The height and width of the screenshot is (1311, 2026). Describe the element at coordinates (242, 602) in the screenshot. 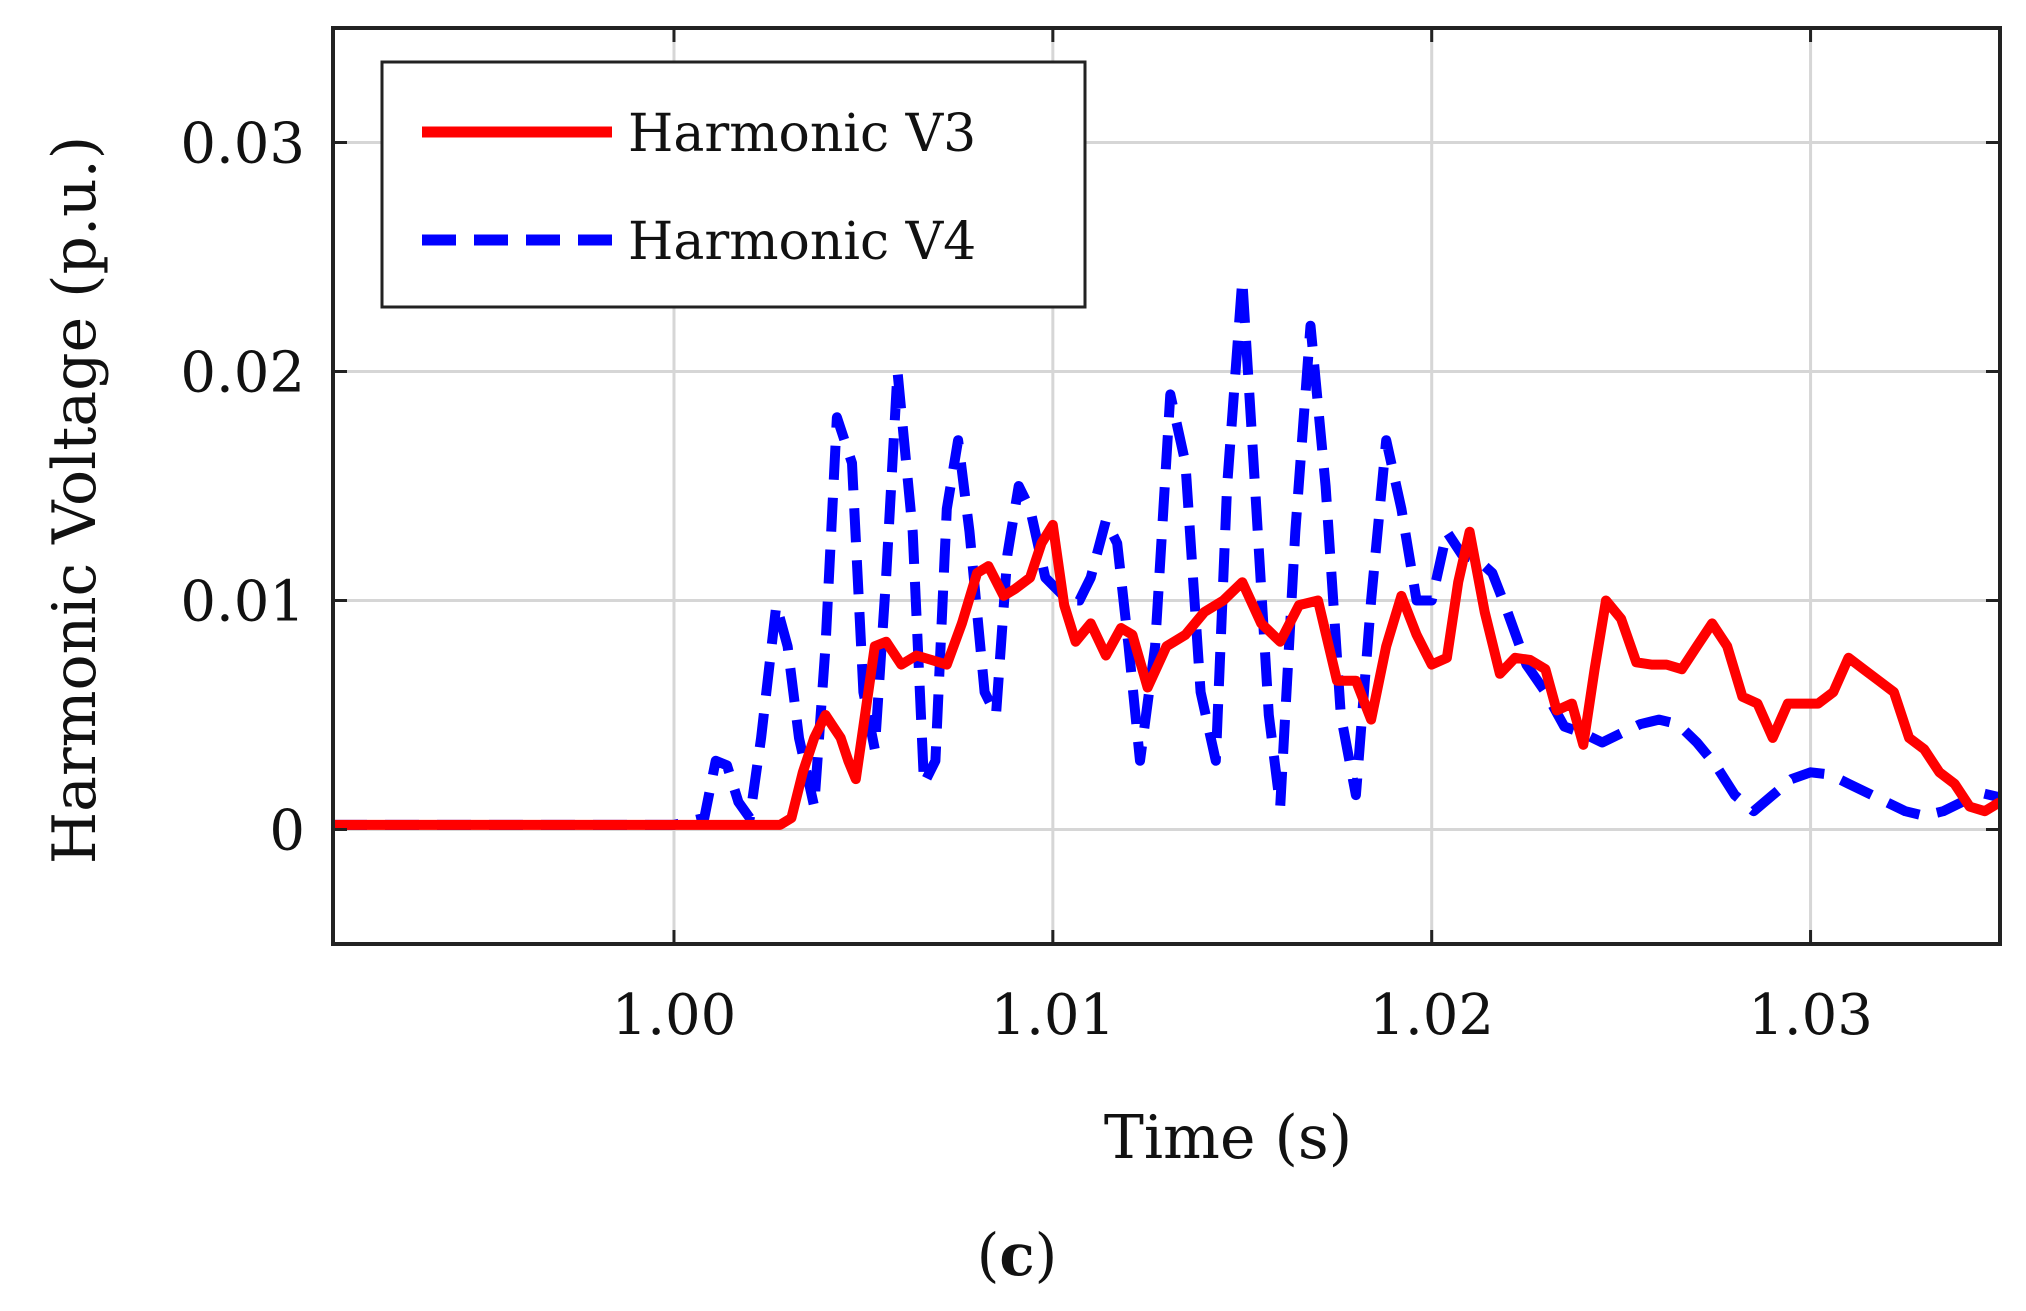

I see `y-tick-label: 0.01` at that location.